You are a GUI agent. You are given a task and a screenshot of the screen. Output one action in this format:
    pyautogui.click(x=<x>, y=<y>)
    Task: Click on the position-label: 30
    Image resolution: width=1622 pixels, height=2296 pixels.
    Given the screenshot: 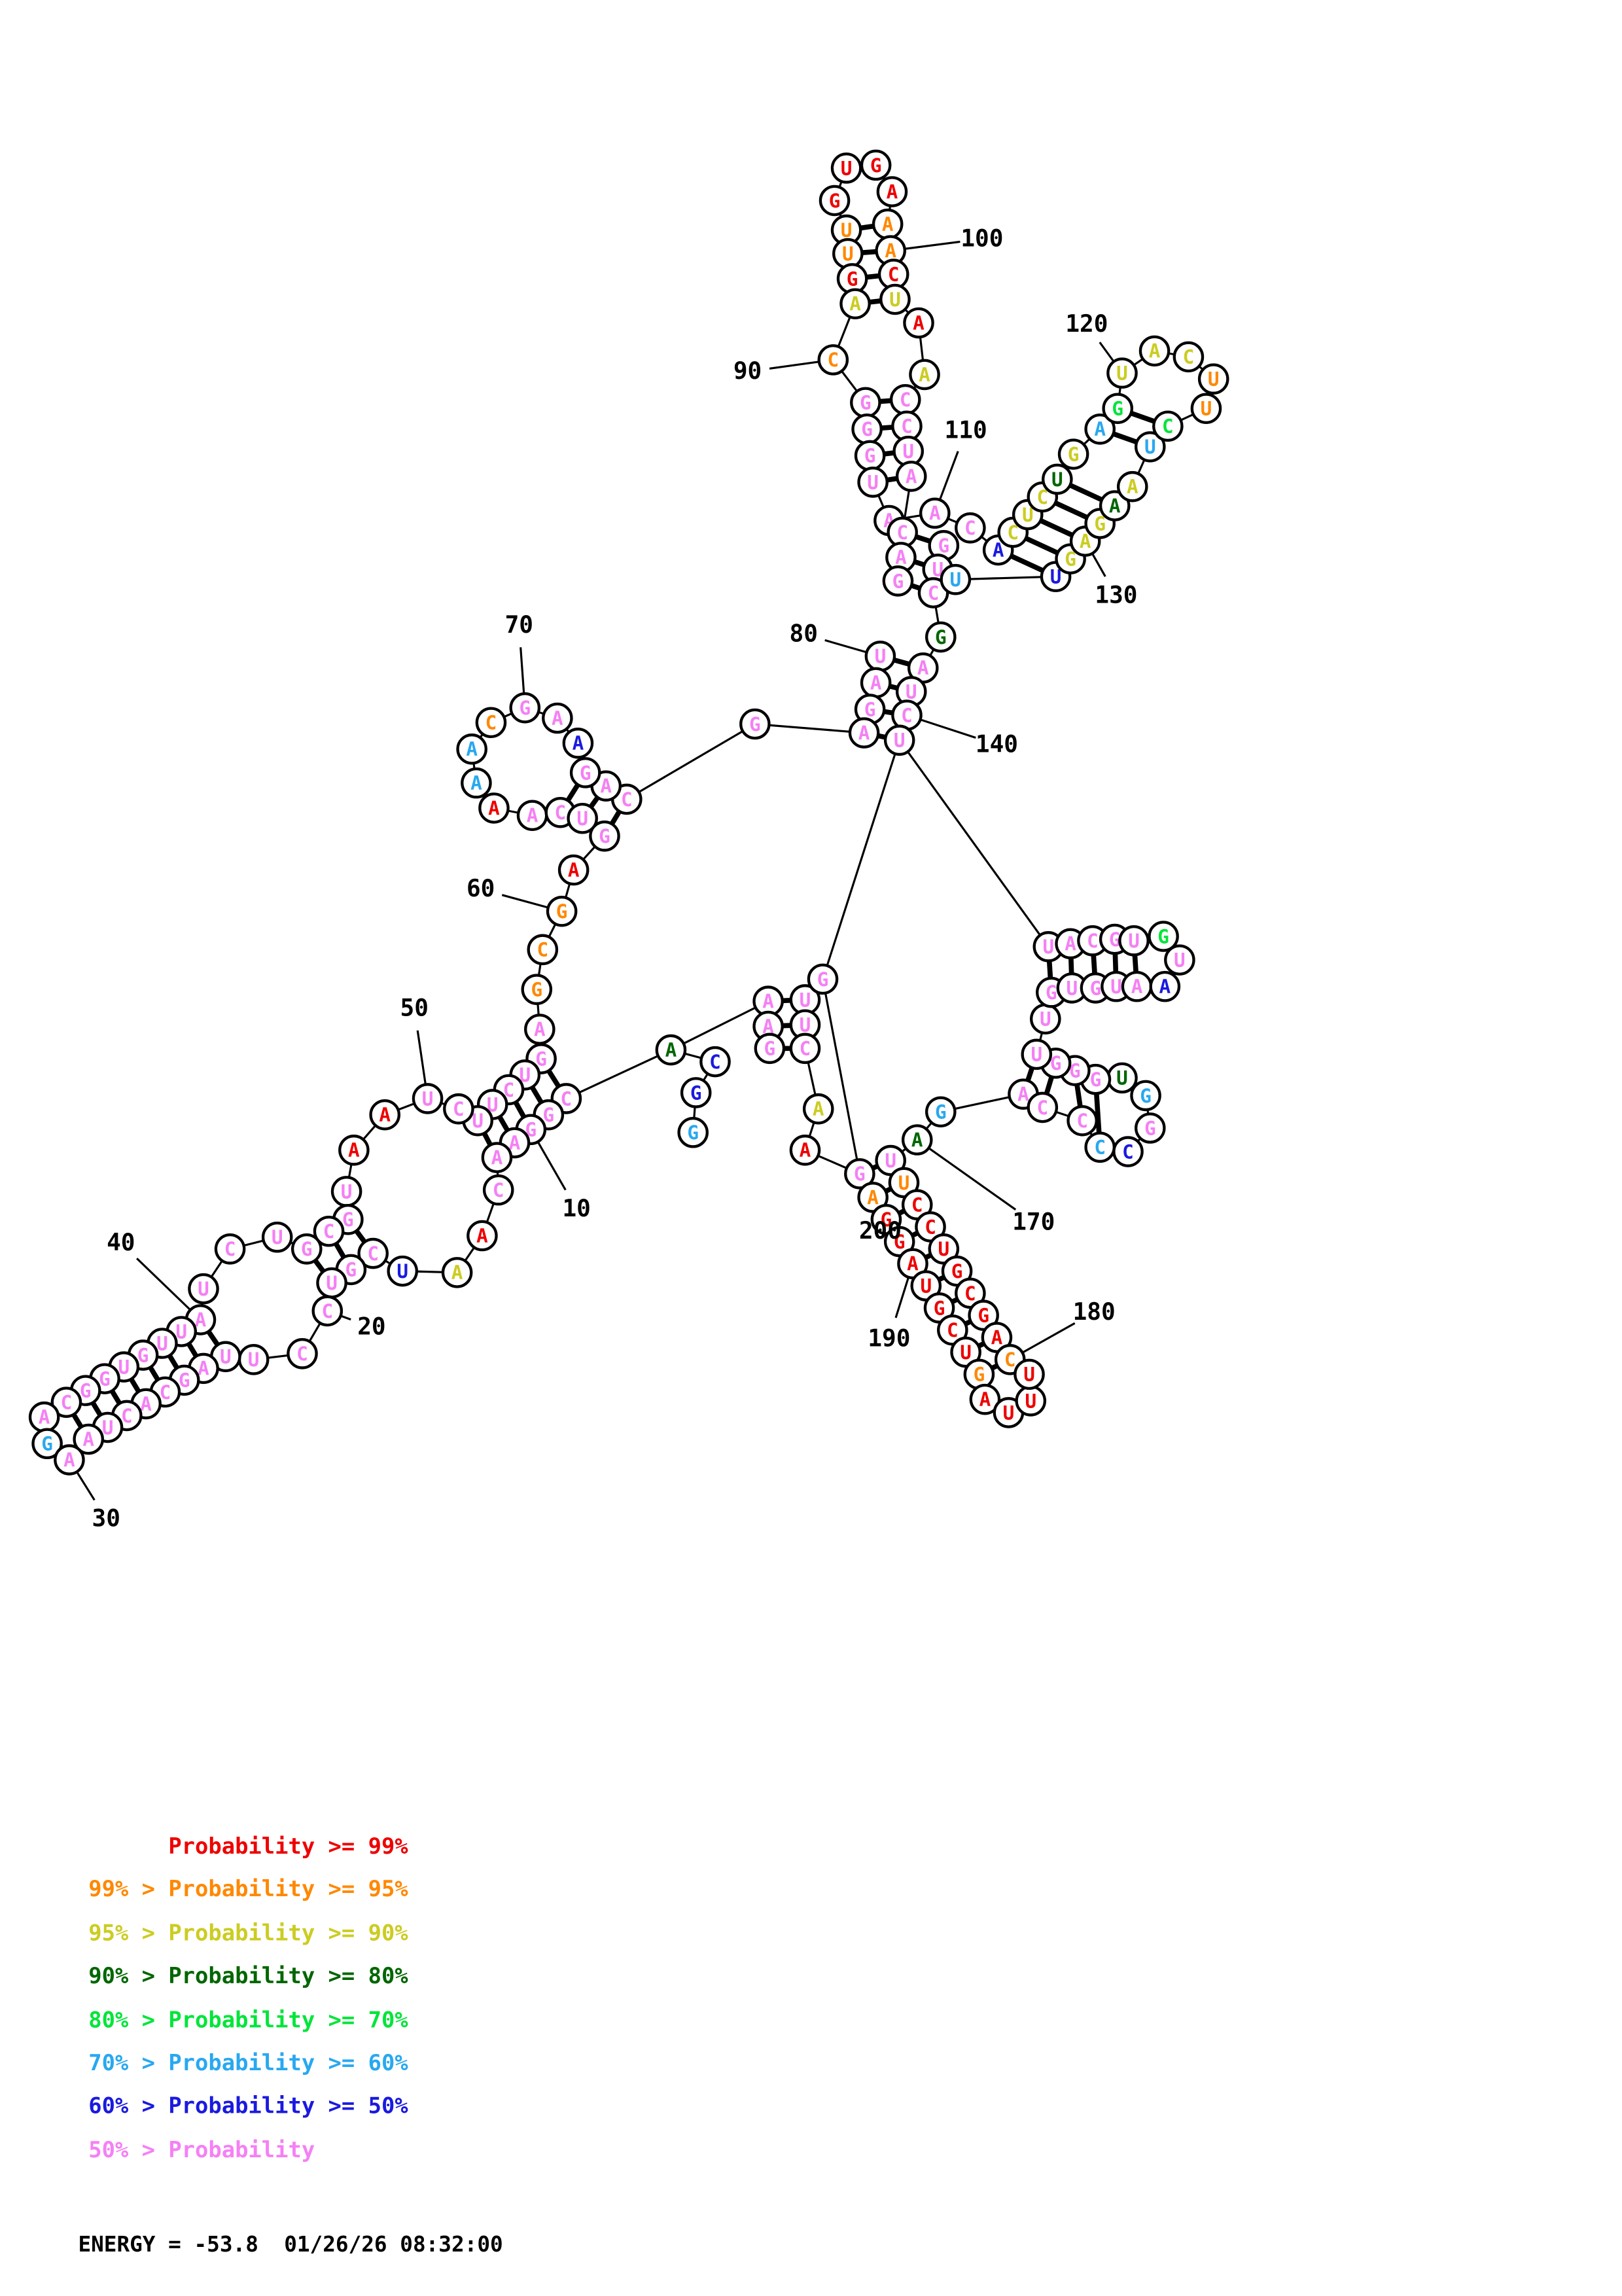 What is the action you would take?
    pyautogui.click(x=106, y=1518)
    